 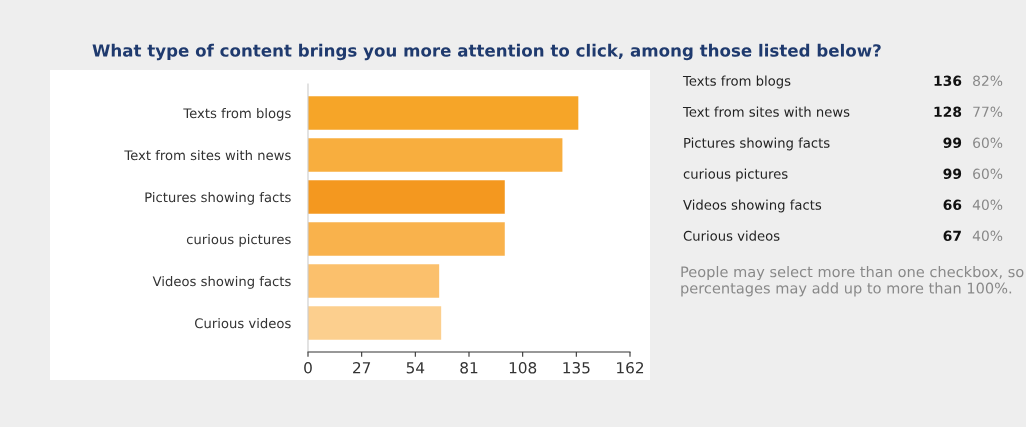 What do you see at coordinates (576, 367) in the screenshot?
I see `x-tick-label: 135` at bounding box center [576, 367].